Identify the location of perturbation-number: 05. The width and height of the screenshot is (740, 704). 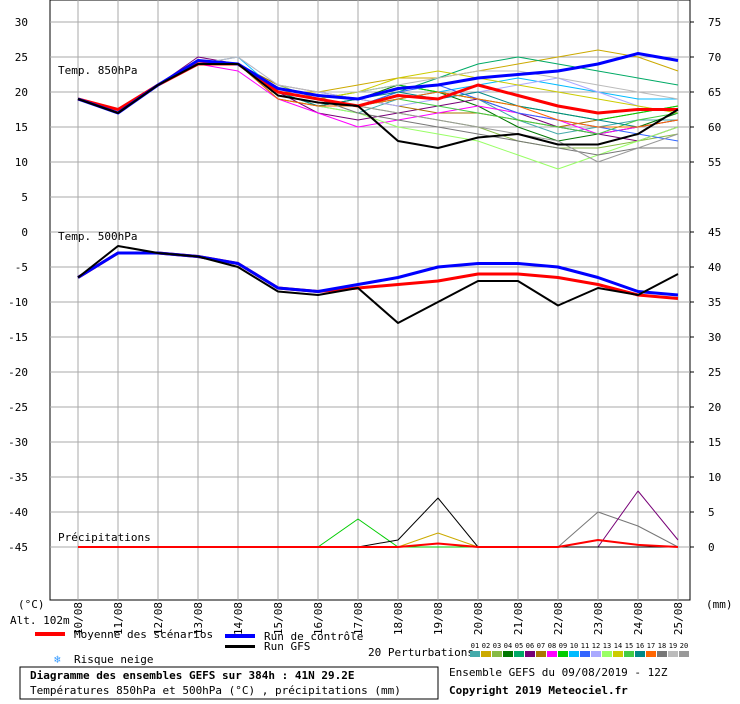
(519, 646).